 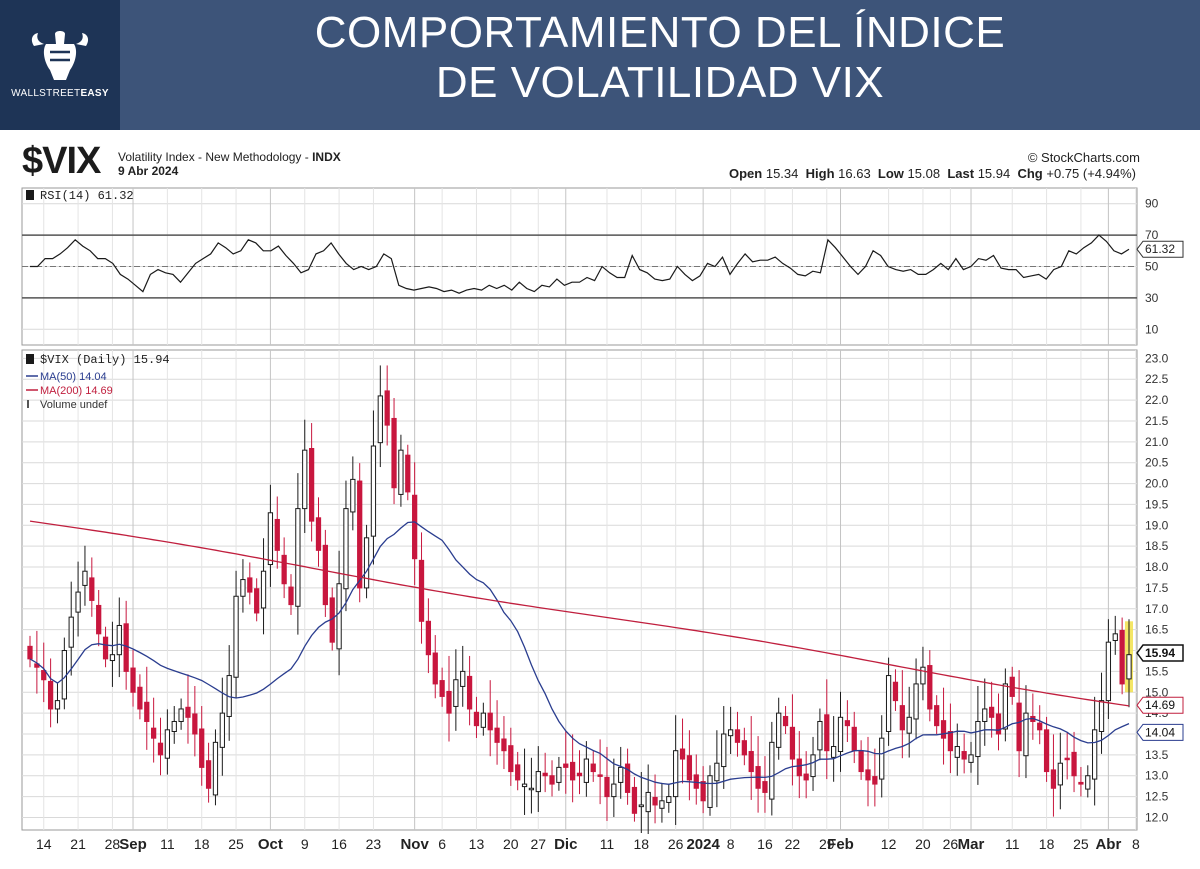 I want to click on ma200-end-tag, so click(x=1160, y=705).